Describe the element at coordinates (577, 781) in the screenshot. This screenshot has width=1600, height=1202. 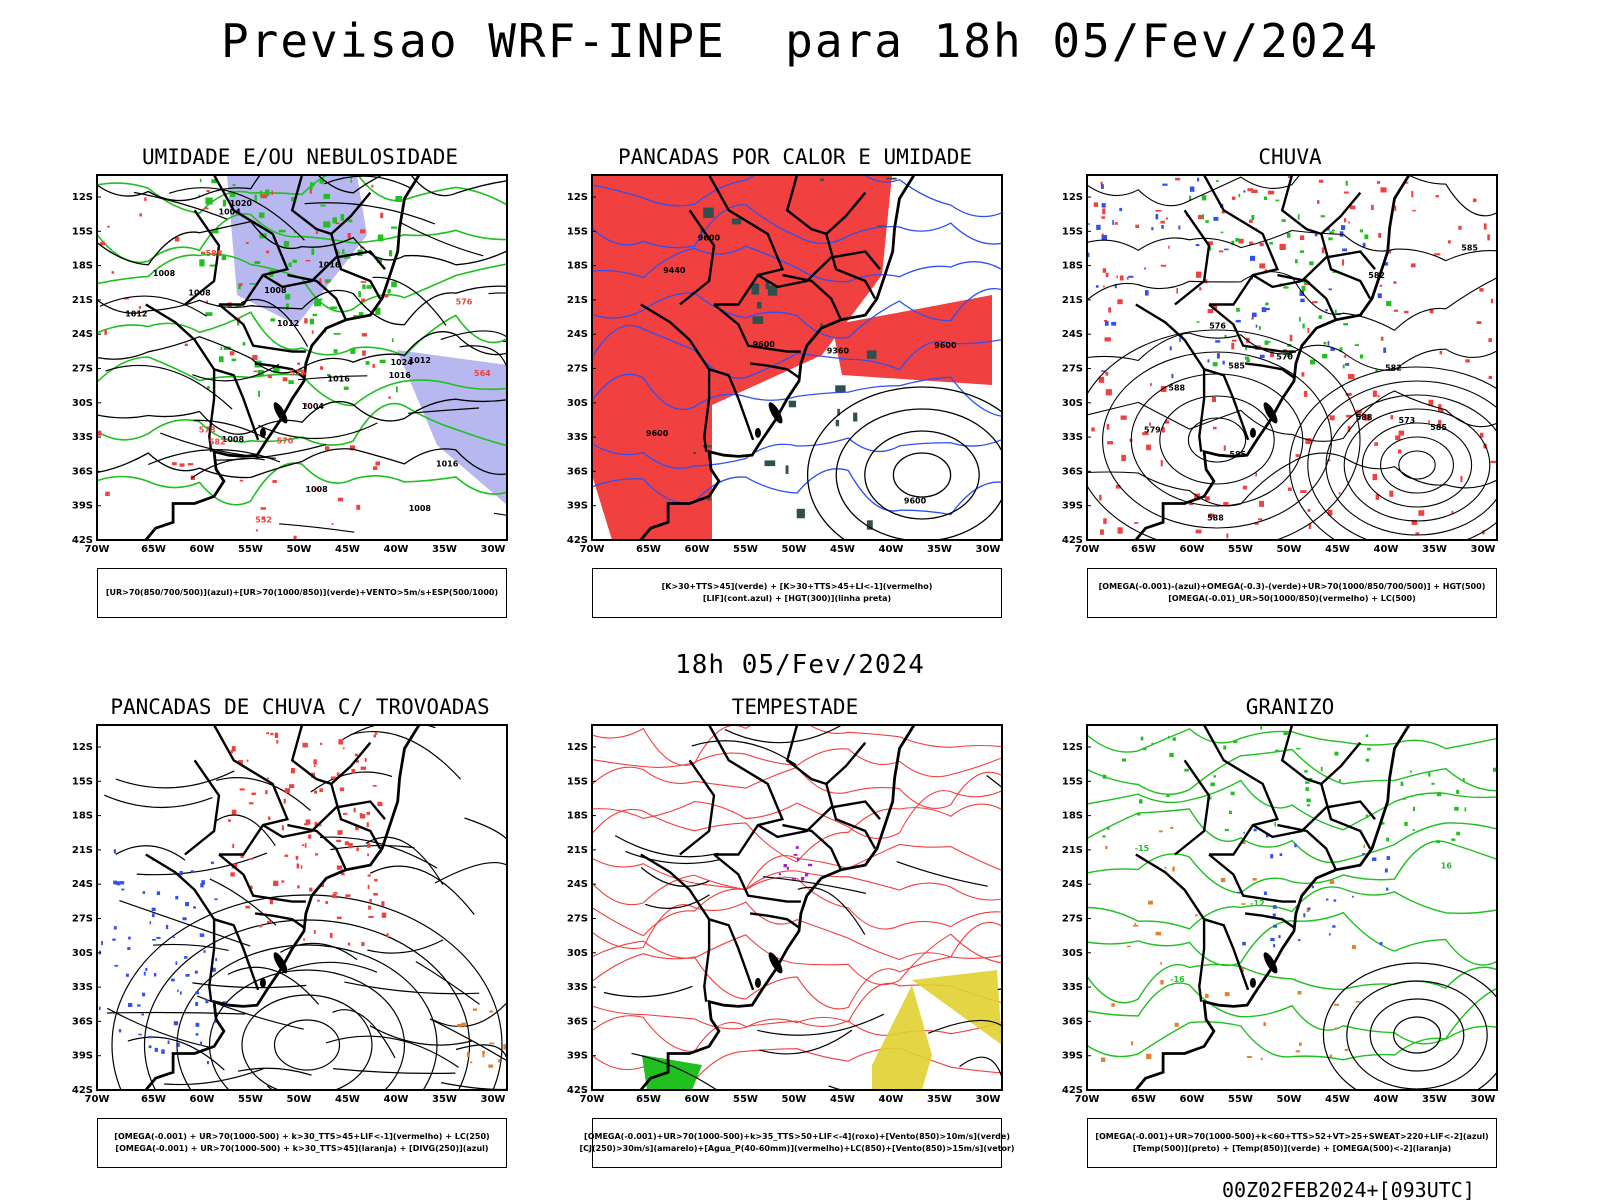
I see `lat-tick-label: 15S` at that location.